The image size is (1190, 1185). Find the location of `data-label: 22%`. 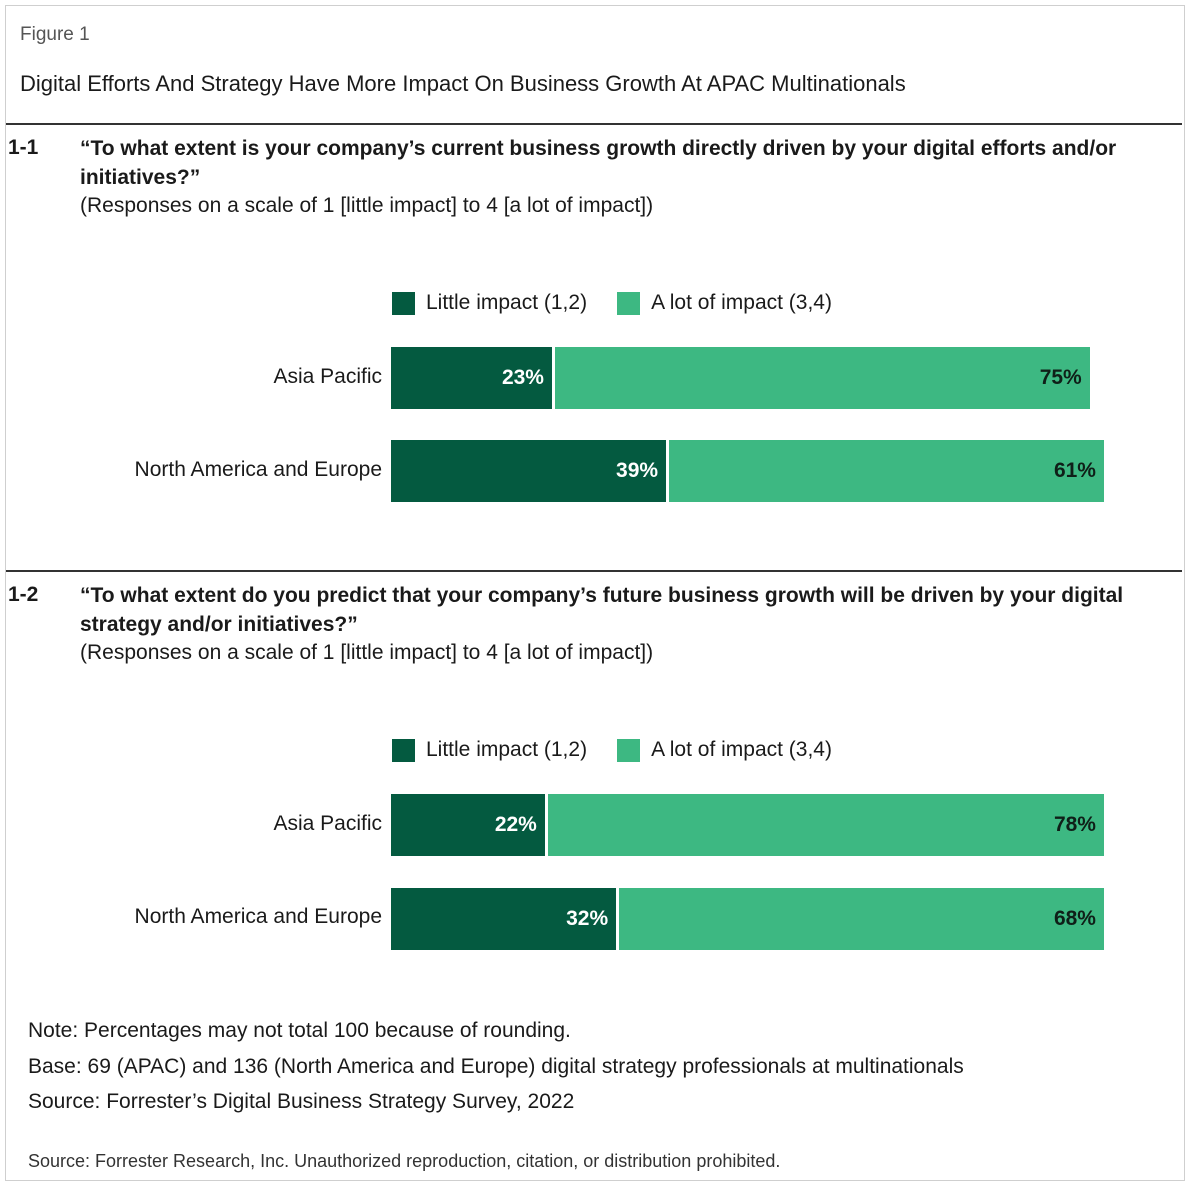

data-label: 22% is located at coordinates (515, 824).